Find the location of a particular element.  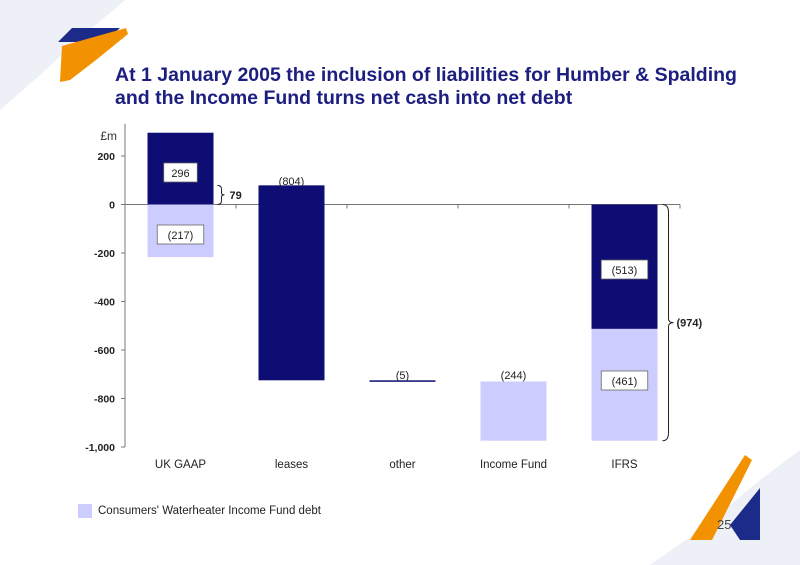

data-label-leases: (804) is located at coordinates (292, 182).